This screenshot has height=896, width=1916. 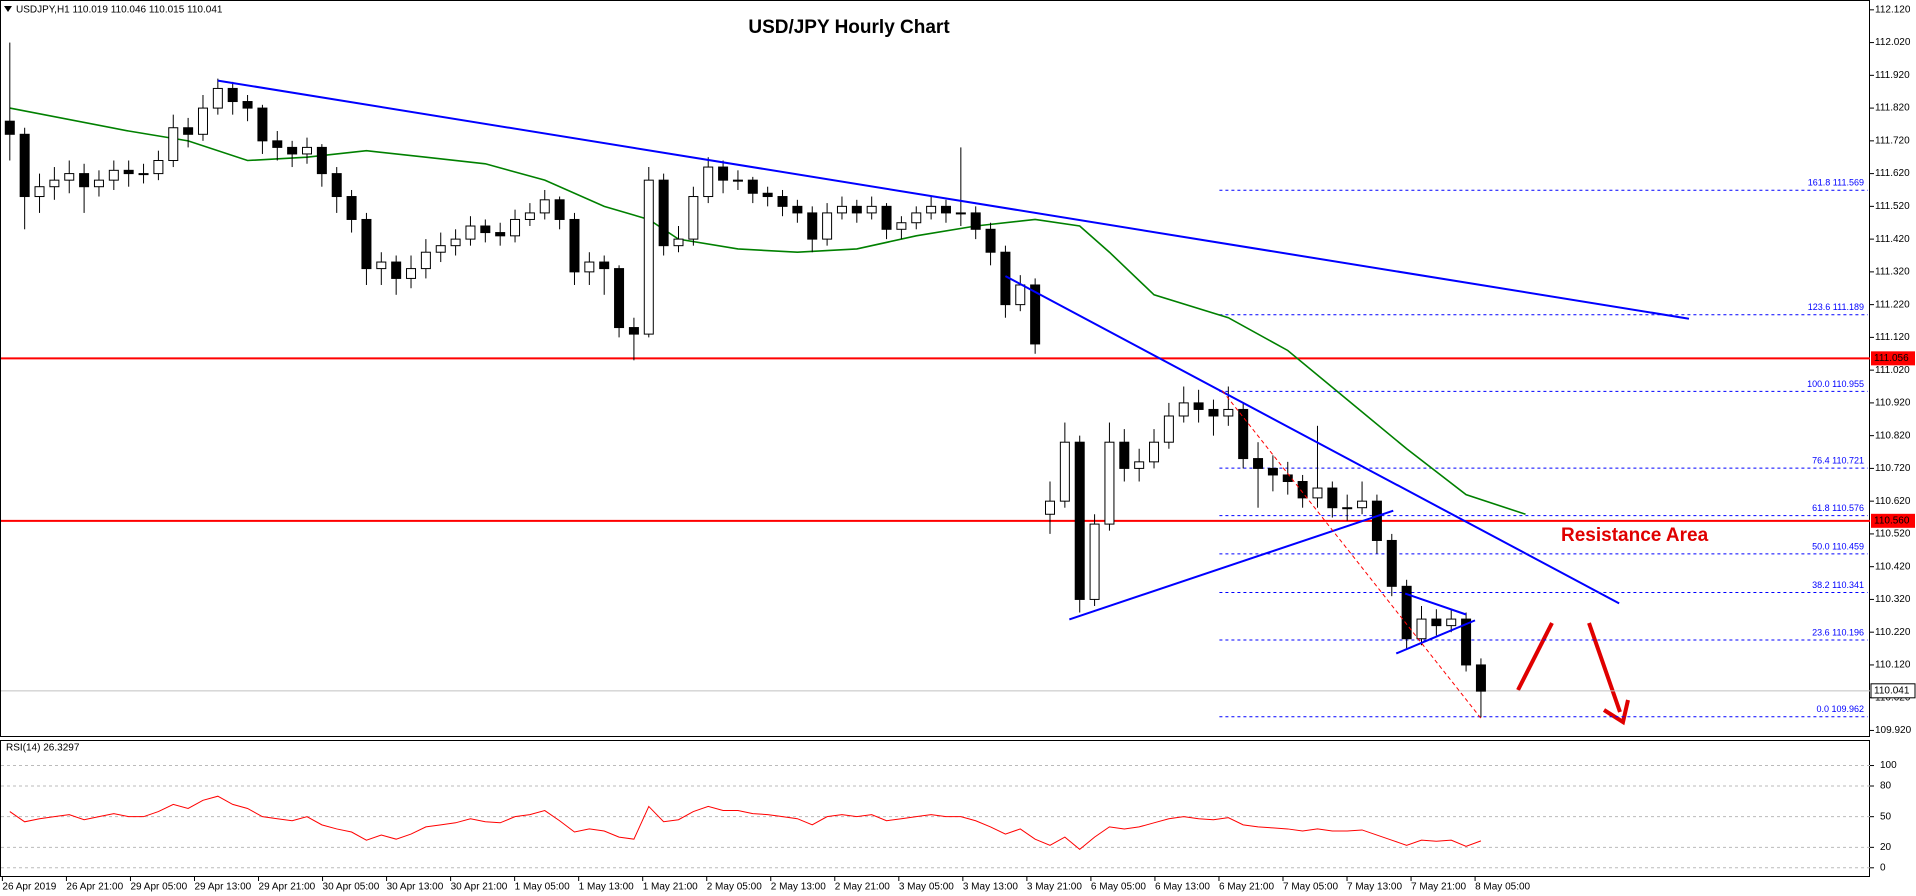 I want to click on x-tick-label: 30 Apr 13:00, so click(x=415, y=887).